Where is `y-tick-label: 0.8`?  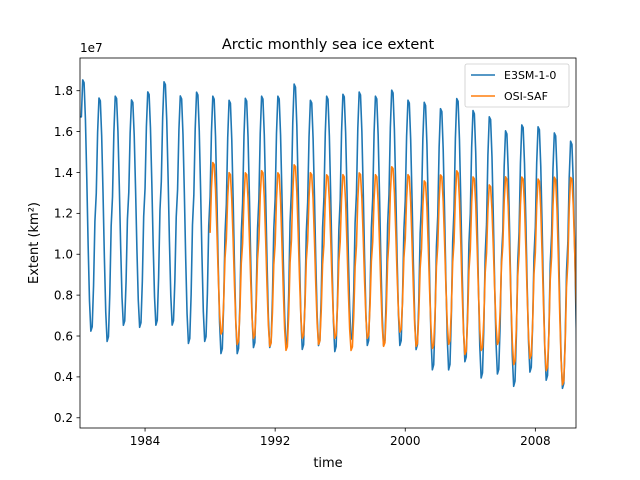 y-tick-label: 0.8 is located at coordinates (63, 295).